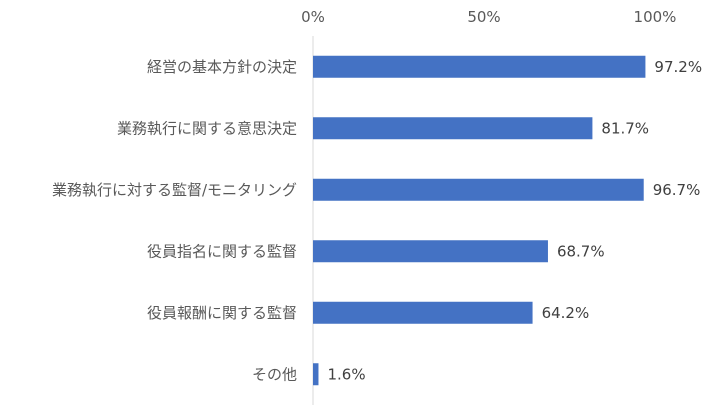 This screenshot has height=419, width=704. Describe the element at coordinates (655, 17) in the screenshot. I see `x-tick-label: 100%` at that location.